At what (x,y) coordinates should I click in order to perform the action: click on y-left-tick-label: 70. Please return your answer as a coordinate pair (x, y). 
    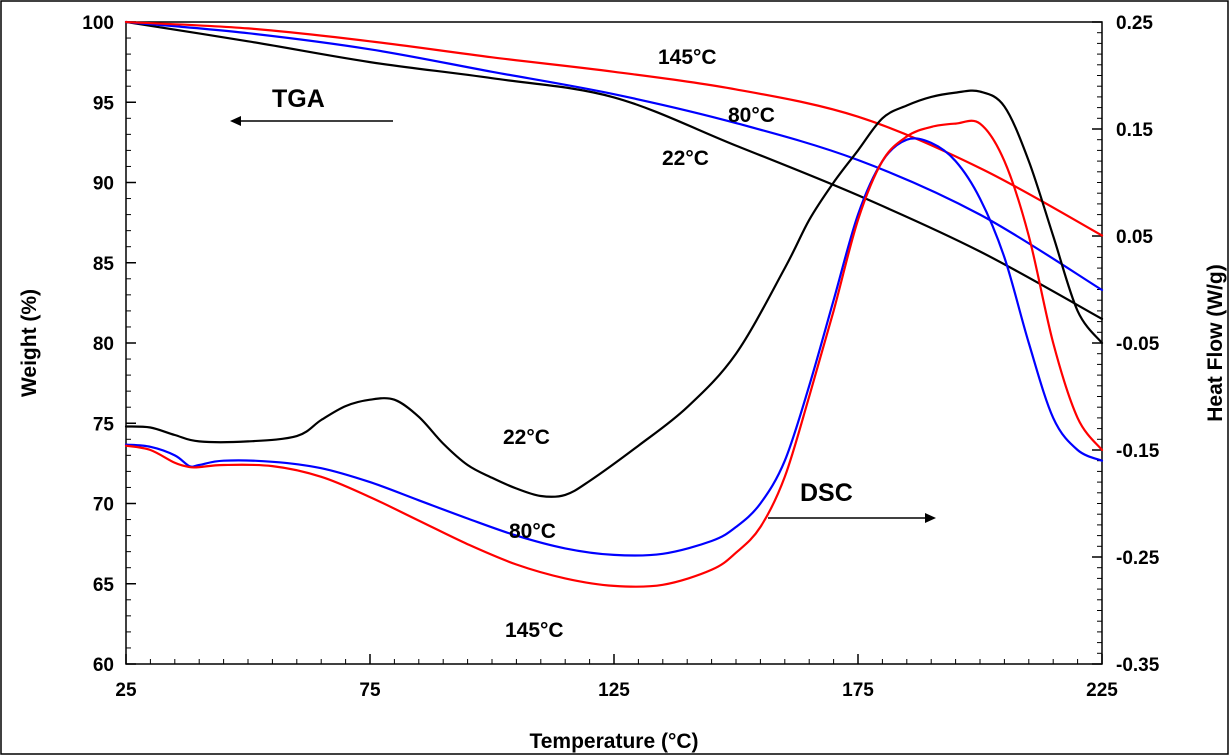
    Looking at the image, I should click on (103, 505).